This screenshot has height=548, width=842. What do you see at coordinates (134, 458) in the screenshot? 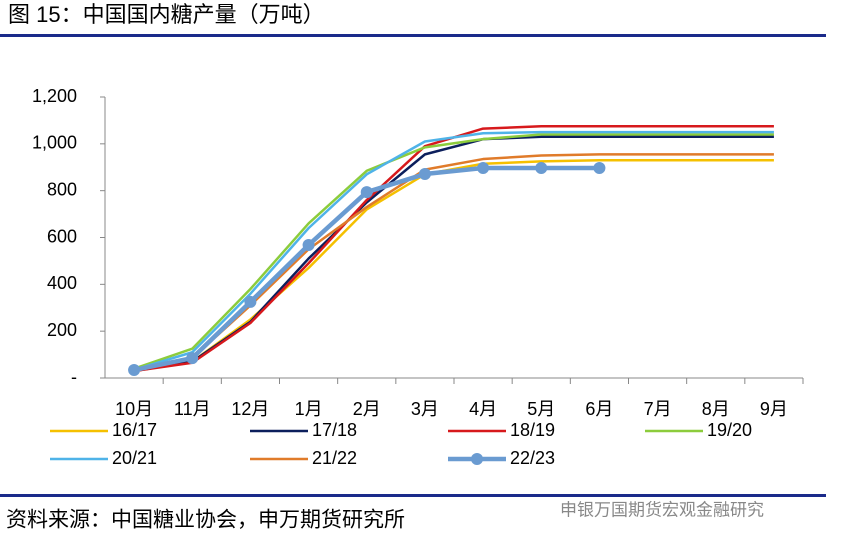
I see `legend-label: 20/21` at bounding box center [134, 458].